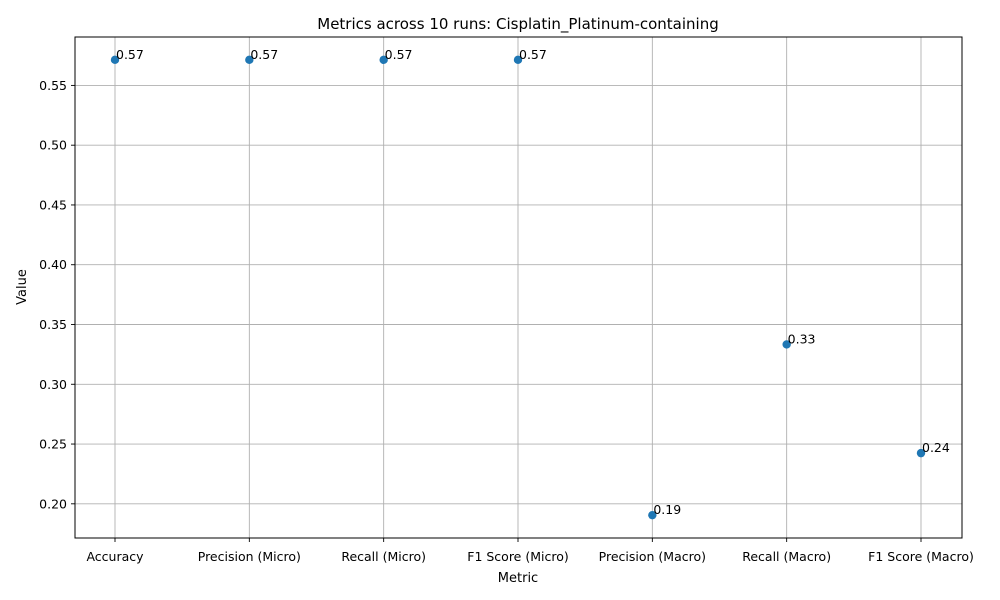 This screenshot has height=600, width=1000. I want to click on x-tick-label: Precision (Micro), so click(249, 556).